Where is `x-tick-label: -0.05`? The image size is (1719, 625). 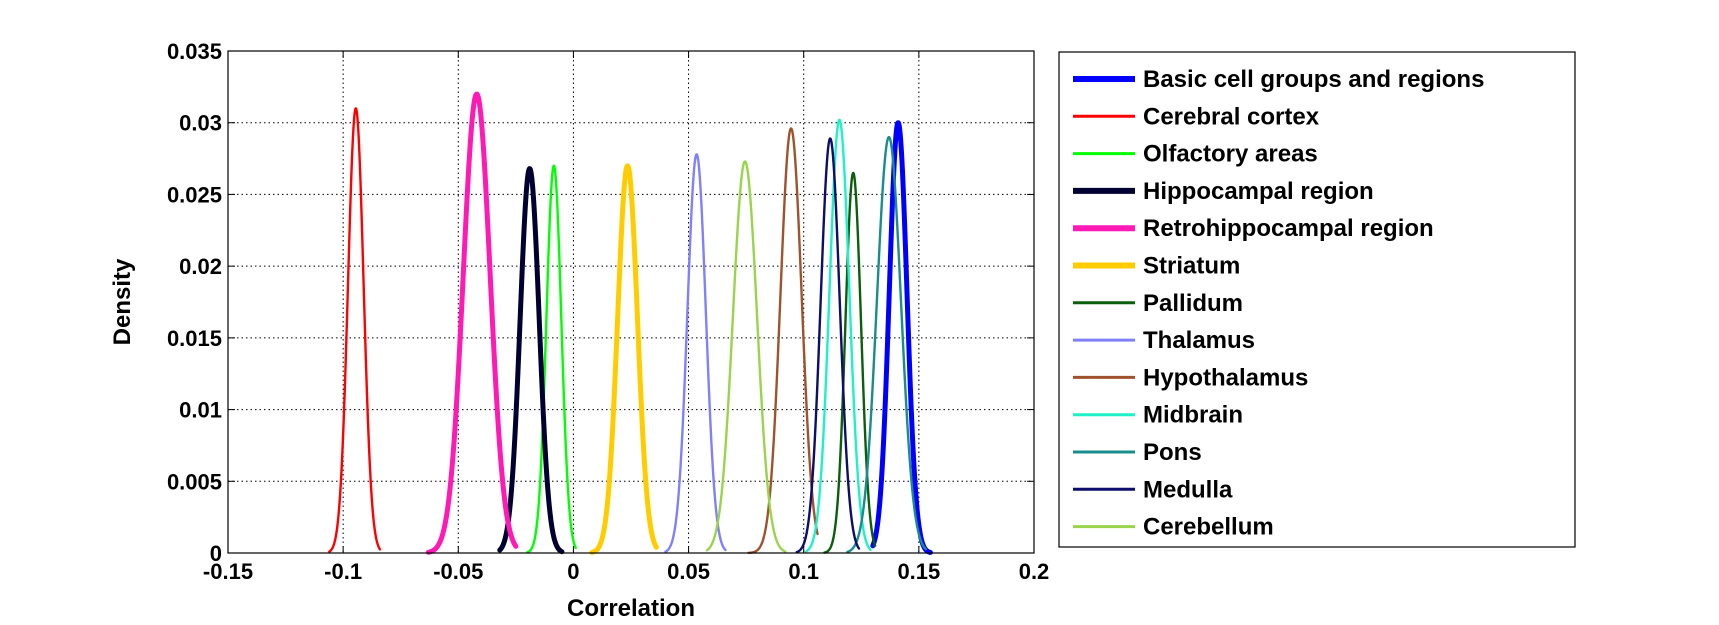
x-tick-label: -0.05 is located at coordinates (458, 571).